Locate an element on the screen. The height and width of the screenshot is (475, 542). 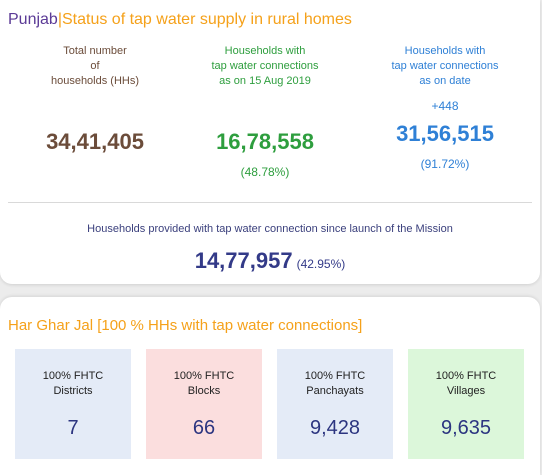
fhtc-villages-value: 9,635 is located at coordinates (466, 428).